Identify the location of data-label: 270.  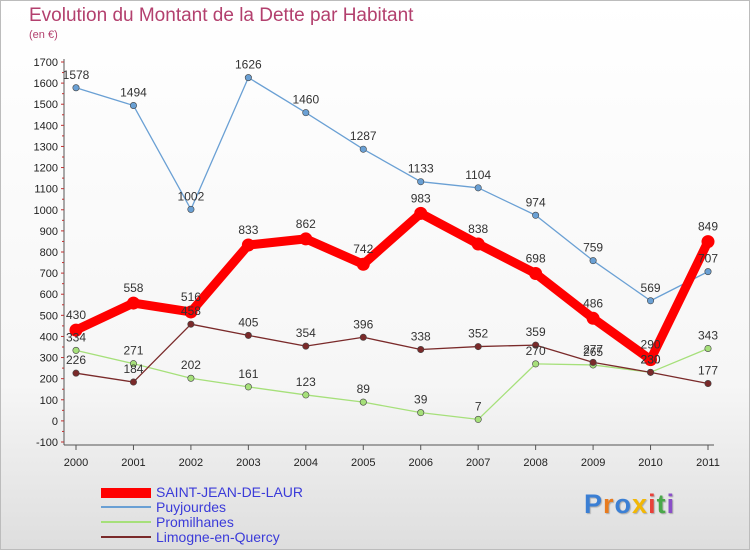
(536, 351).